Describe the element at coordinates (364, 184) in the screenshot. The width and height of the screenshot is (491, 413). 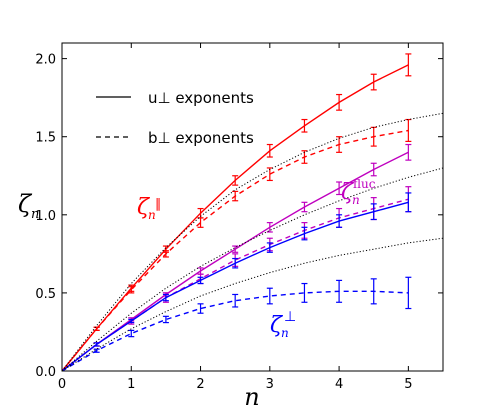
I see `svg-text: fluc` at that location.